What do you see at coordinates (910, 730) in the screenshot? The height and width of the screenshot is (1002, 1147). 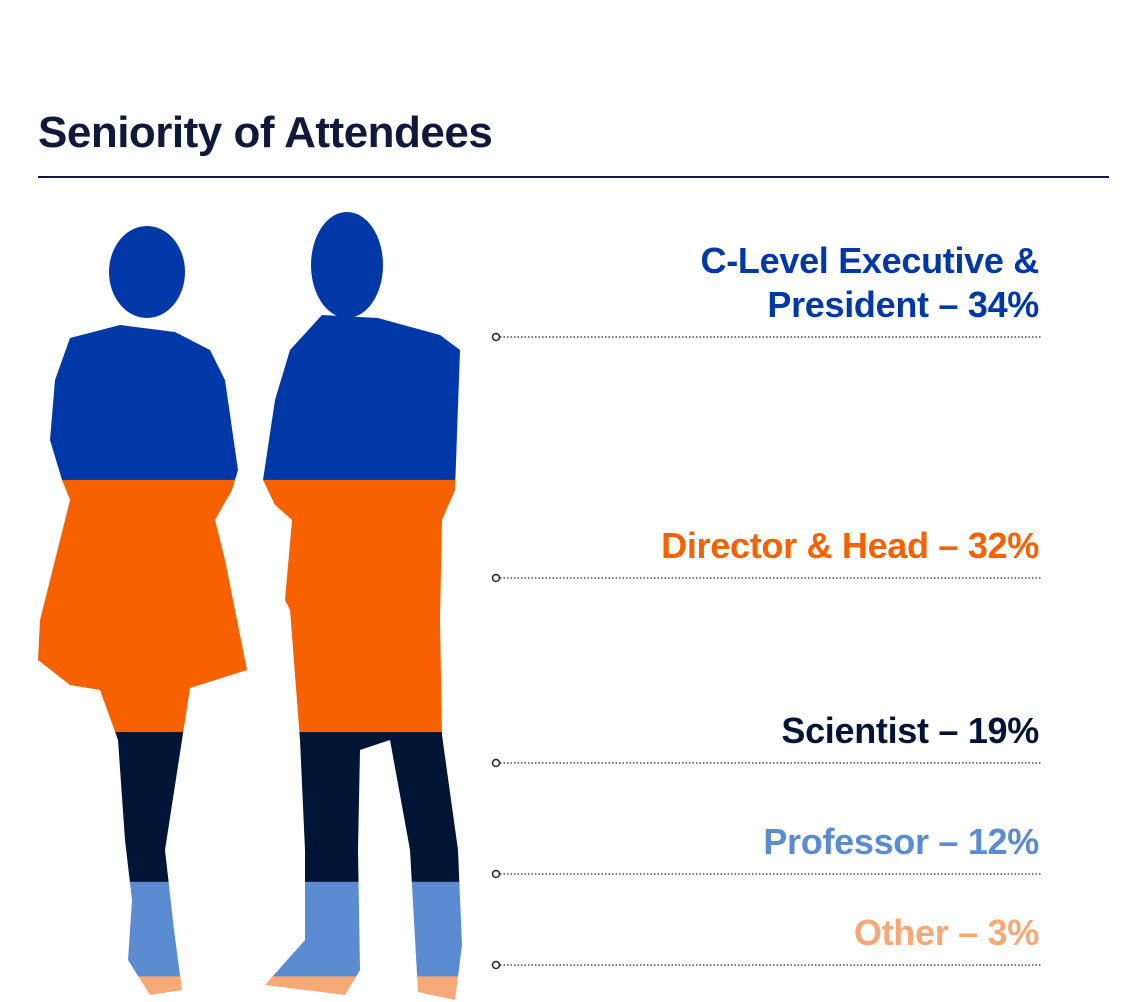 I see `category-label: Scientist – 19%` at bounding box center [910, 730].